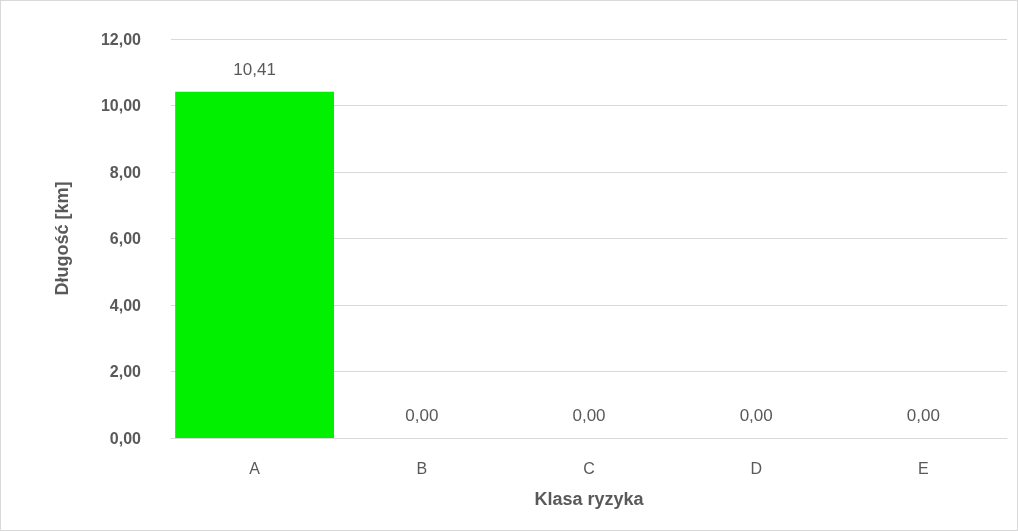  I want to click on y-tick-label: 0,00, so click(125, 438).